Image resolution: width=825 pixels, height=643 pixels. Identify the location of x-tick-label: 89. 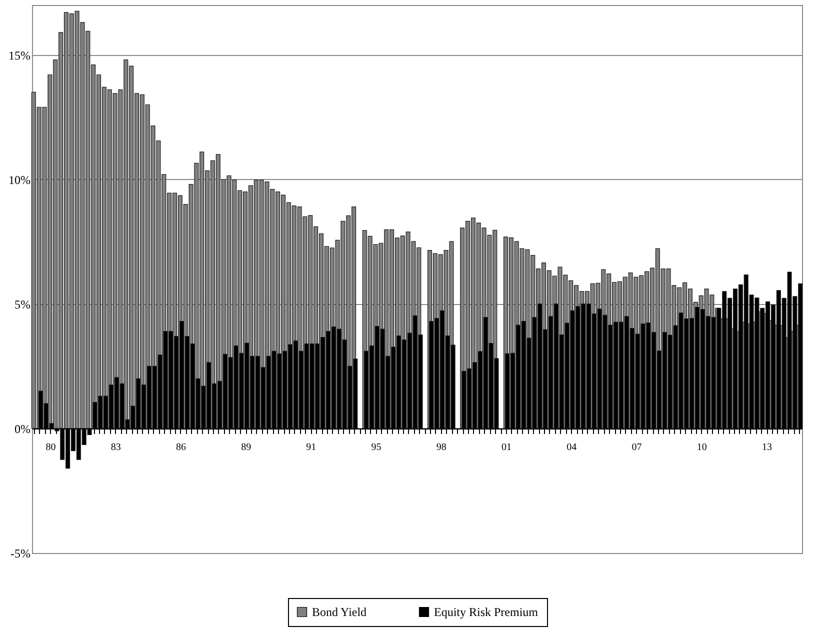
(246, 447).